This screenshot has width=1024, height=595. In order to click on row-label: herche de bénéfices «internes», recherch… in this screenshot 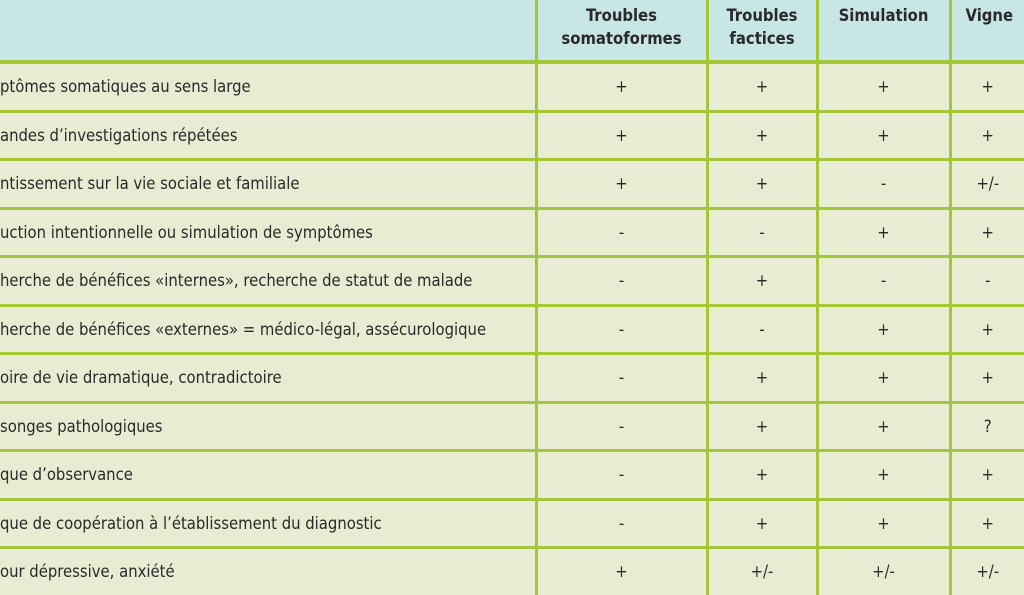, I will do `click(268, 281)`.